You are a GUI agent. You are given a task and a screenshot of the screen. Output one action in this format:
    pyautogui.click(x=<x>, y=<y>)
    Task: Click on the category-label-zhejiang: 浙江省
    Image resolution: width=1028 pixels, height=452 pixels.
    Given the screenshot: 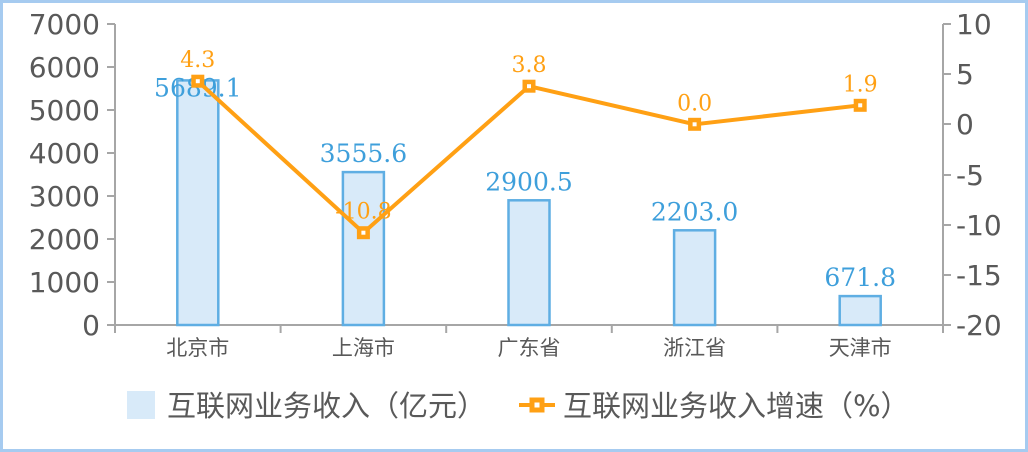 What is the action you would take?
    pyautogui.click(x=694, y=348)
    